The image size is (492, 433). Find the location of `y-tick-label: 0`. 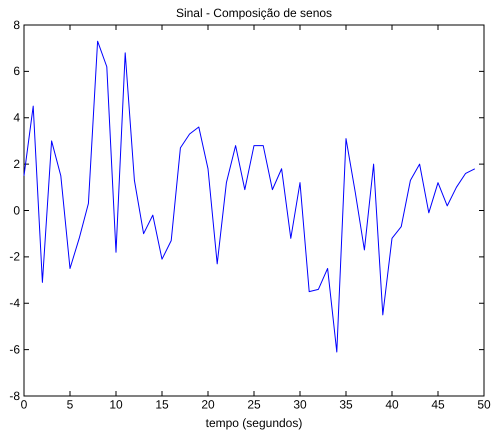

y-tick-label: 0 is located at coordinates (16, 210).